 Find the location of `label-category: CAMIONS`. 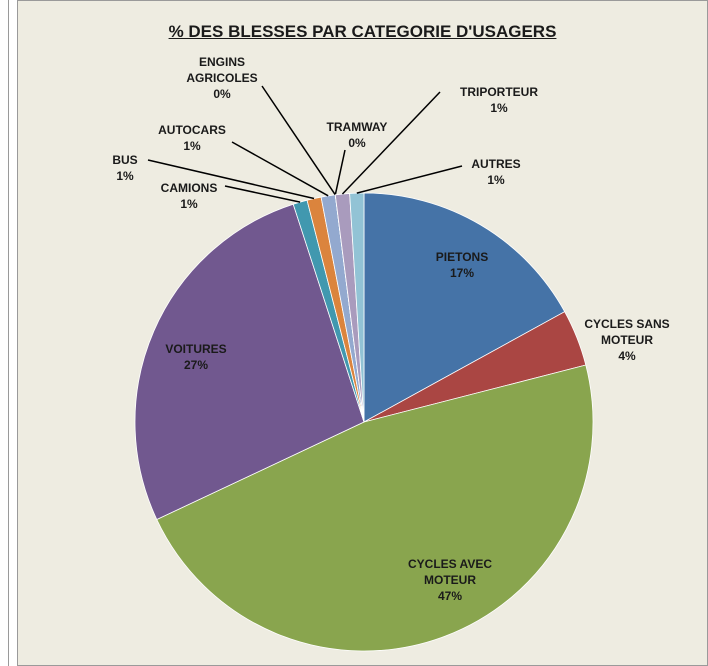

label-category: CAMIONS is located at coordinates (189, 188).